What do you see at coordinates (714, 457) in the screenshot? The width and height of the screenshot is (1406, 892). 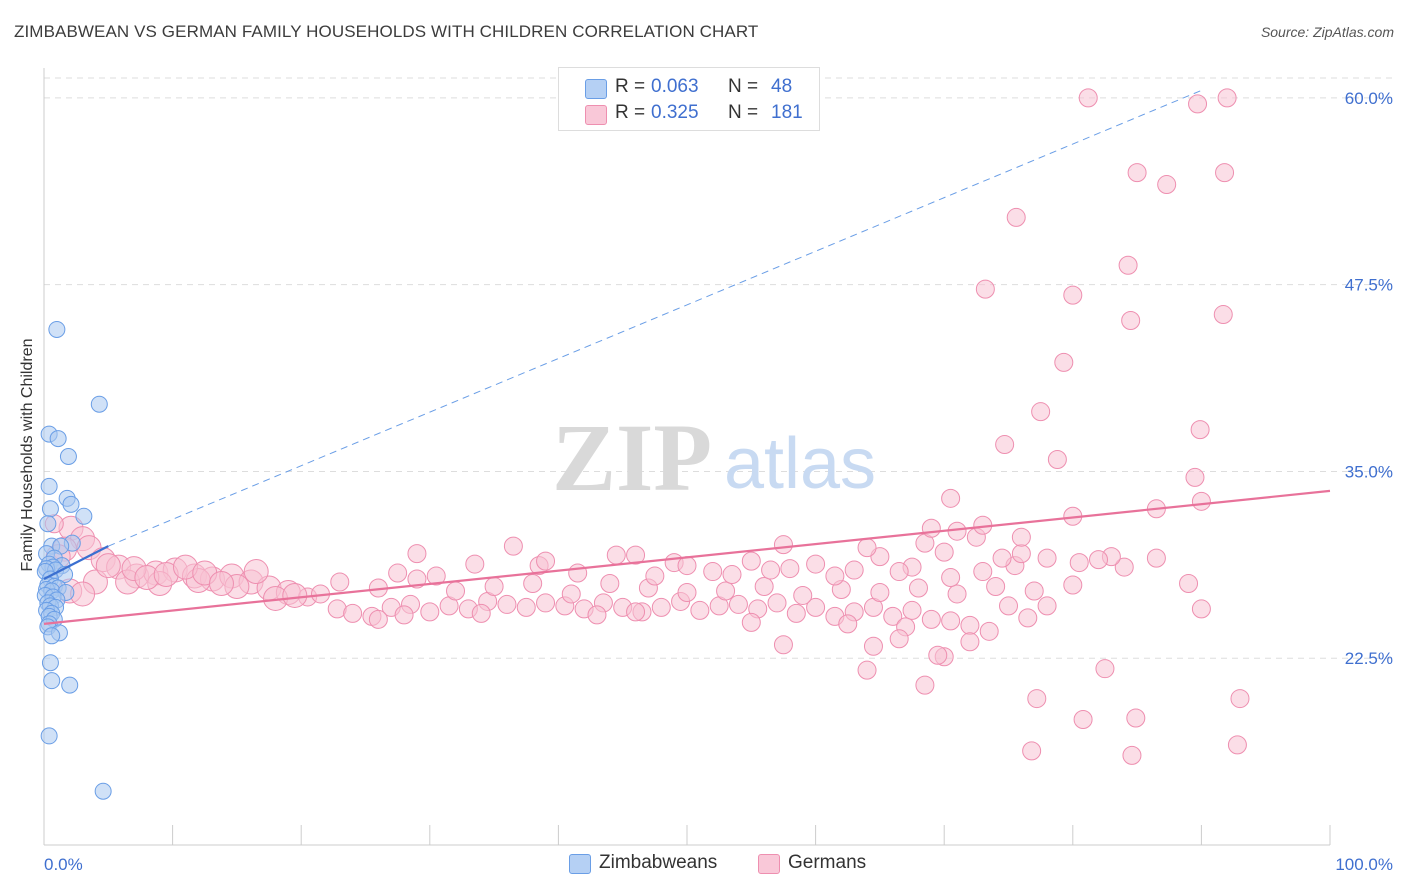 I see `watermark: ZIP atlas` at bounding box center [714, 457].